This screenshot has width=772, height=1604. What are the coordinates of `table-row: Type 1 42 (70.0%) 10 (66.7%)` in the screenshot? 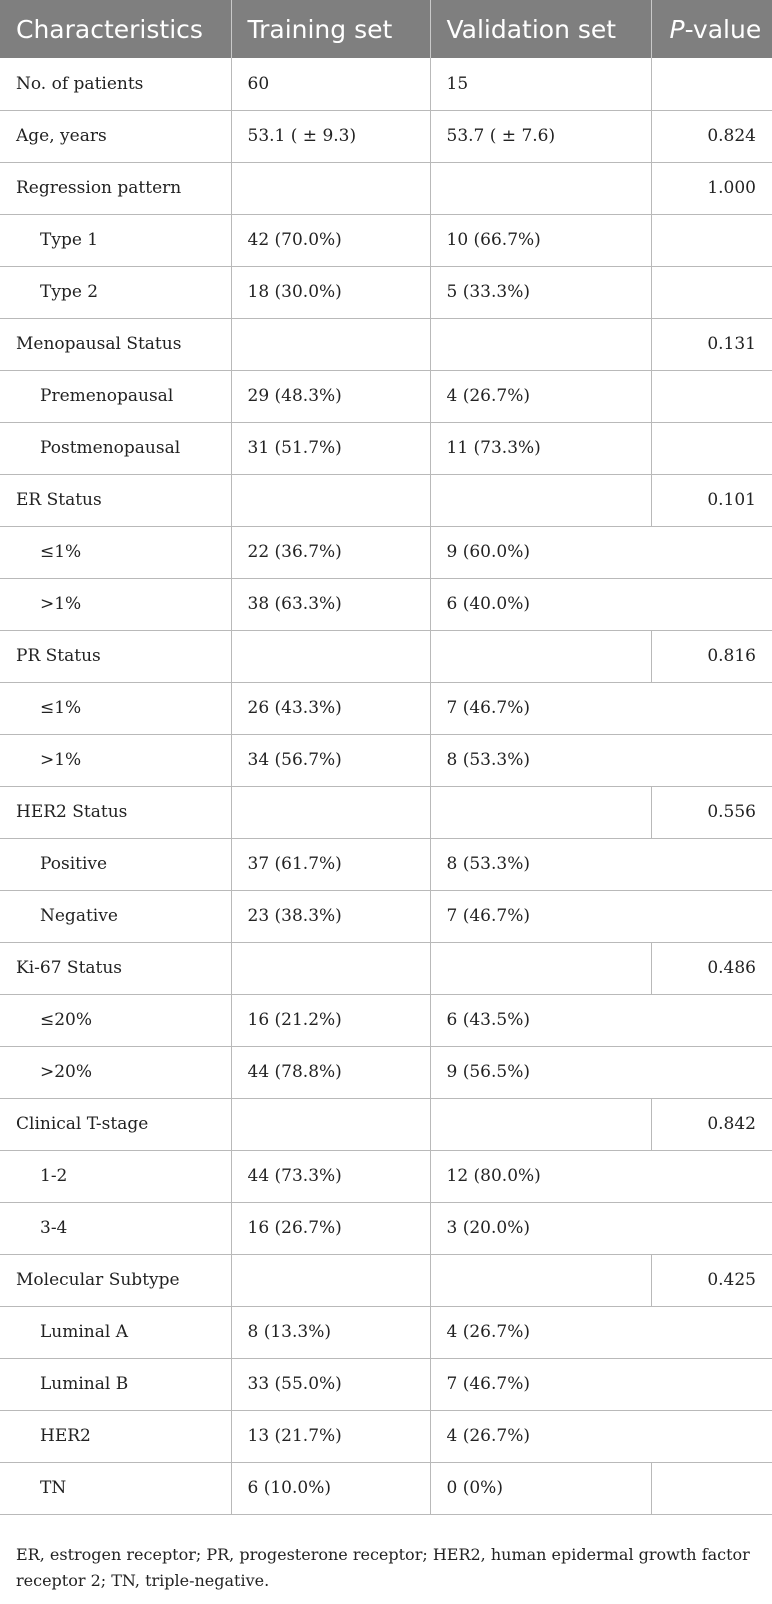 It's located at (386, 240).